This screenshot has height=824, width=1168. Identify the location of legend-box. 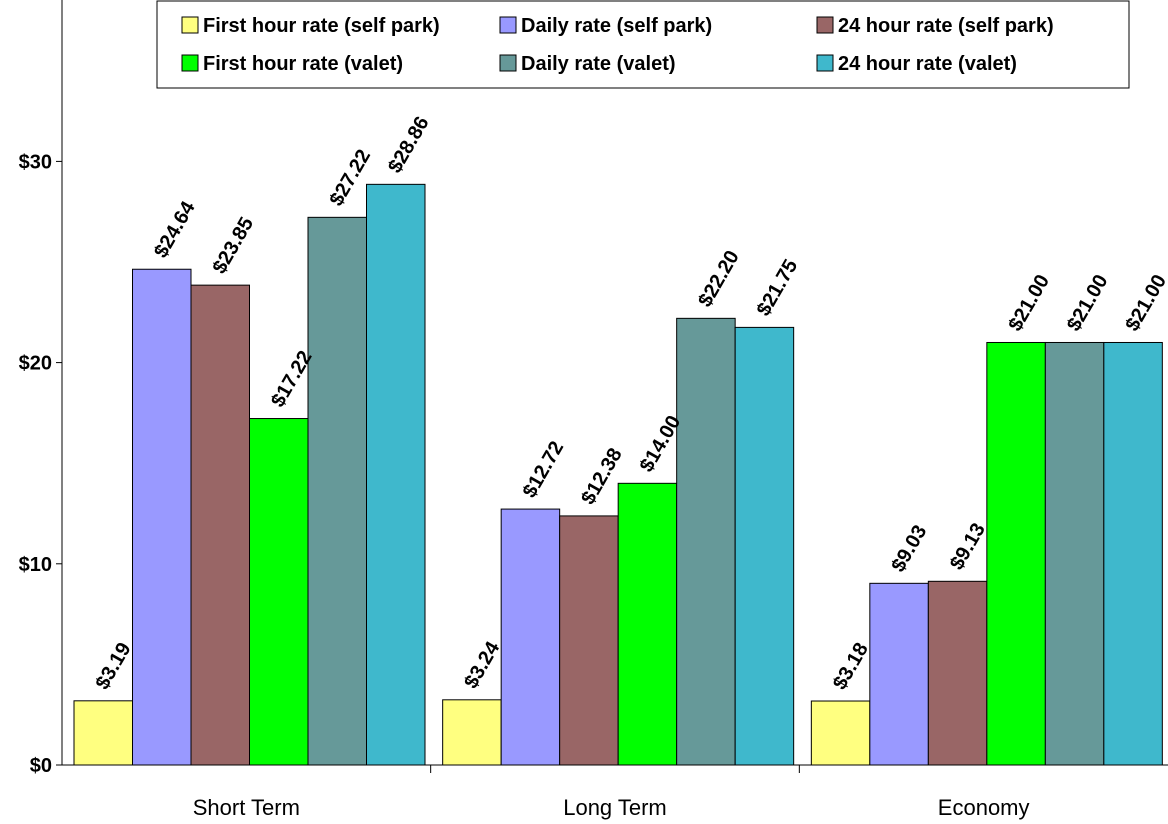
(643, 44).